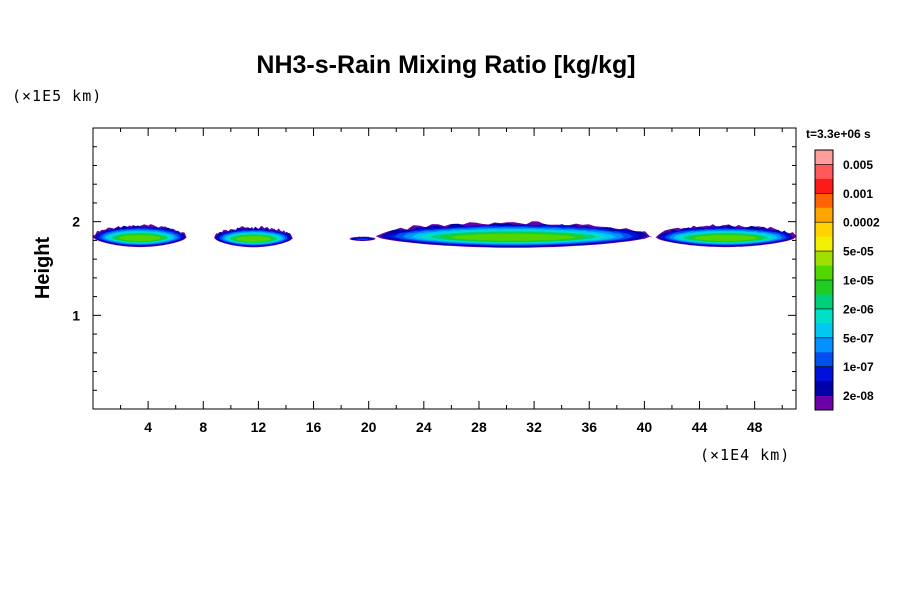 The image size is (900, 600). I want to click on x-unit-label: (×1E4 km), so click(745, 455).